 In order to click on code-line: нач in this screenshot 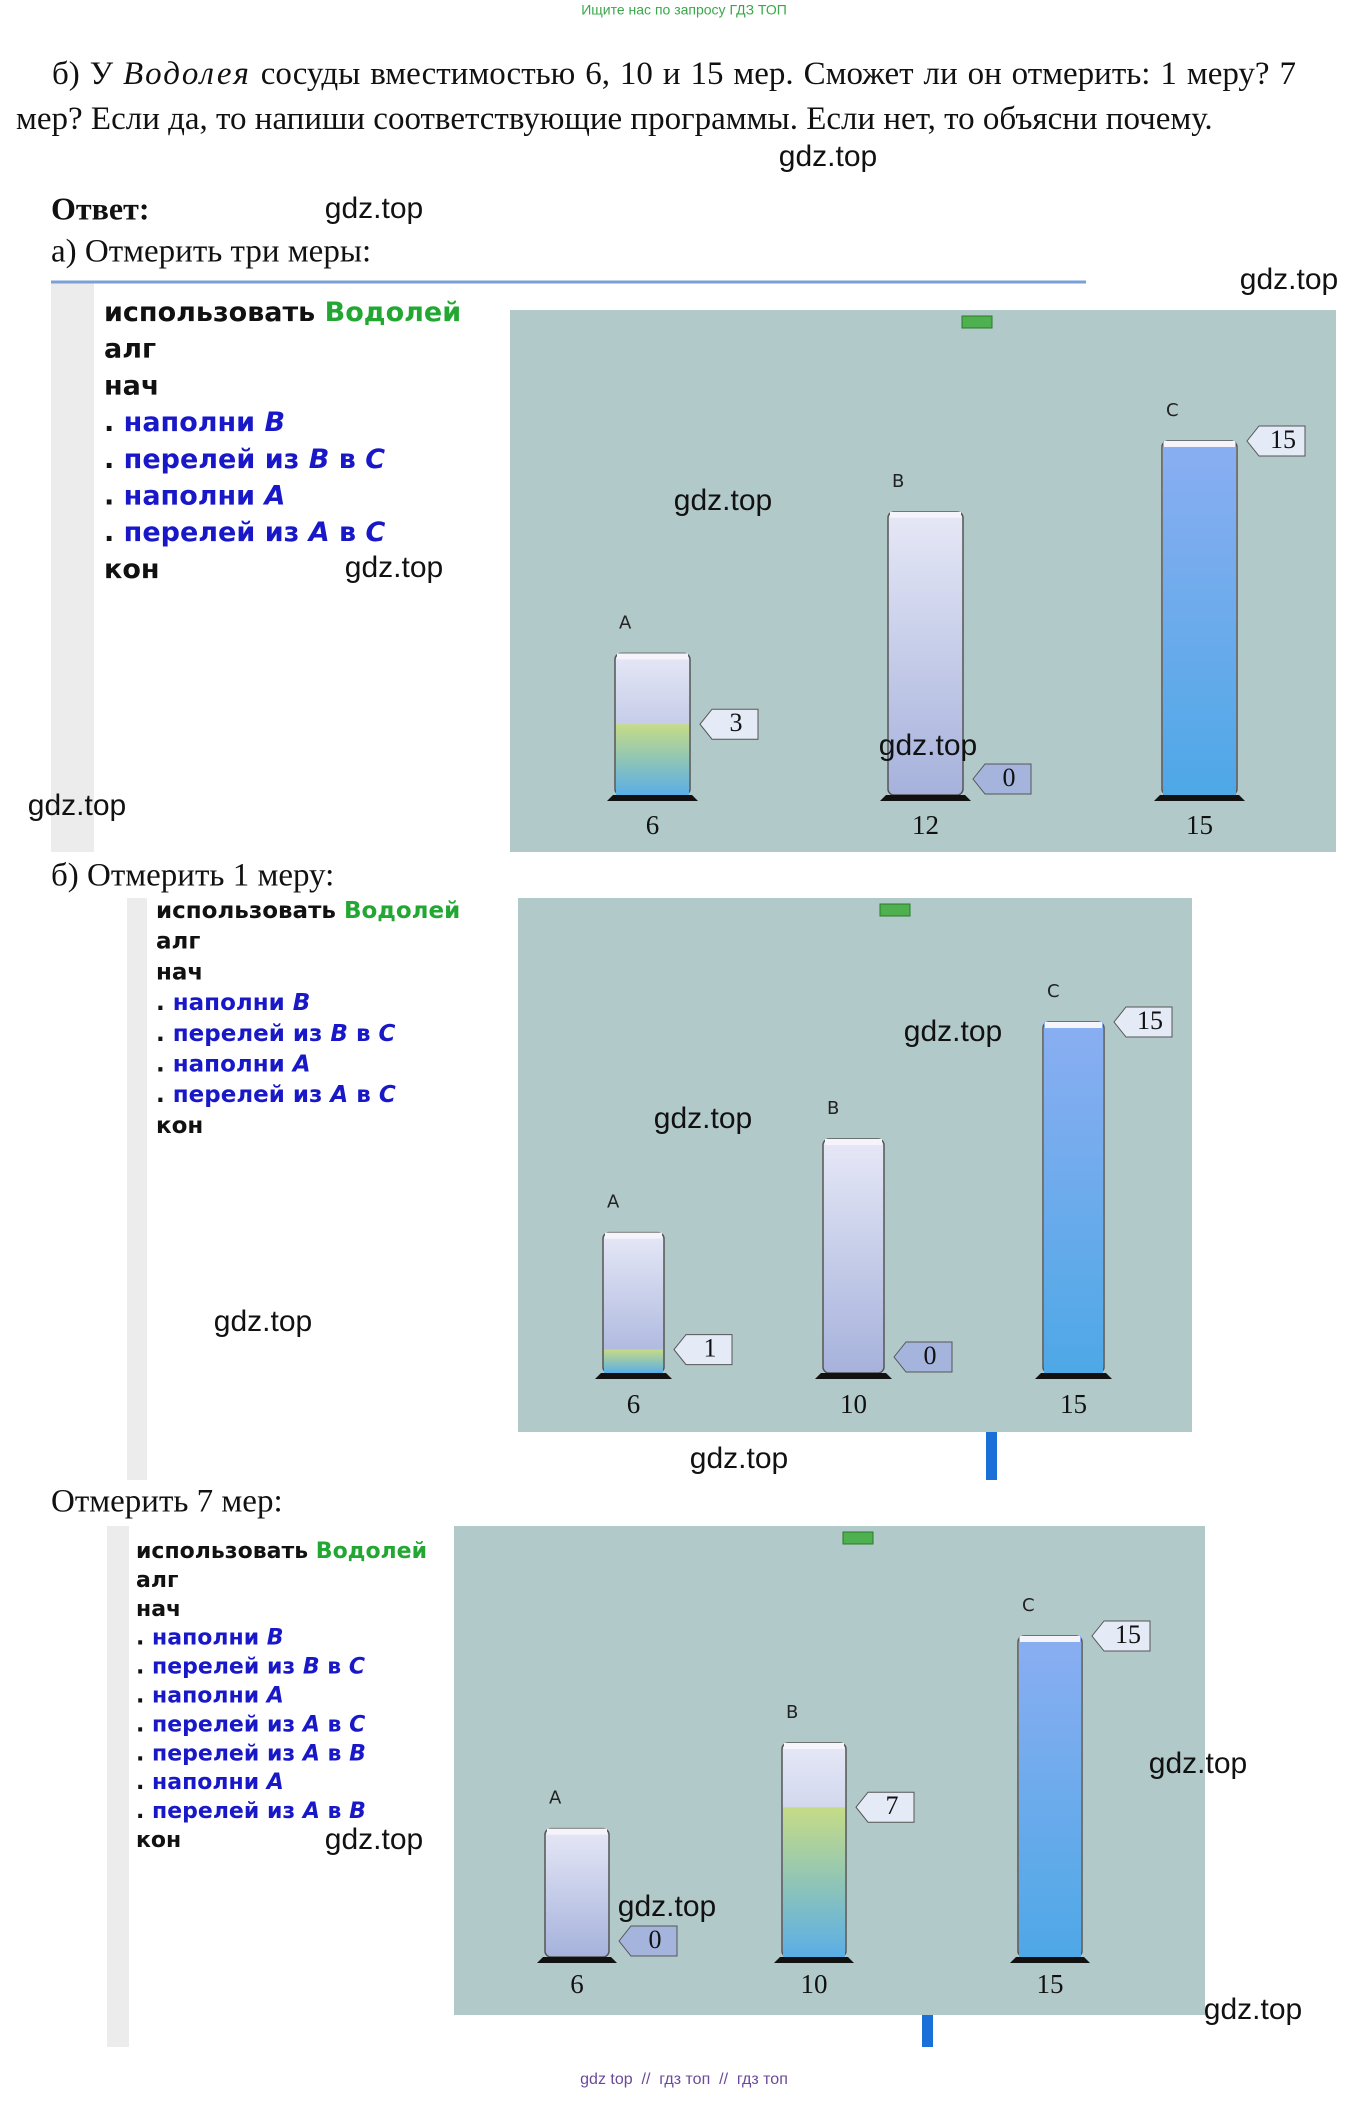, I will do `click(179, 972)`.